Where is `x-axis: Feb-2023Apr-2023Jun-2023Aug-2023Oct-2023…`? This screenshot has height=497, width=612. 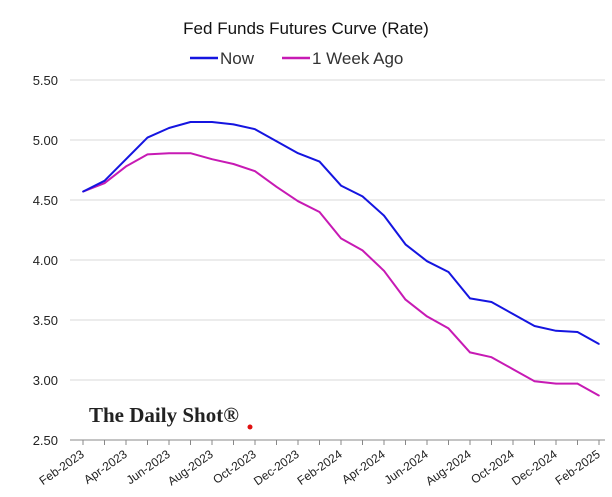
x-axis: Feb-2023Apr-2023Jun-2023Aug-2023Oct-2023… is located at coordinates (320, 464).